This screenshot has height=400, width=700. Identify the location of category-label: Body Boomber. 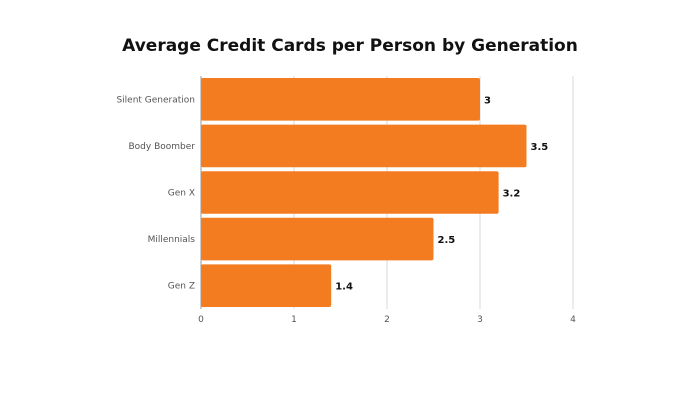
(162, 147).